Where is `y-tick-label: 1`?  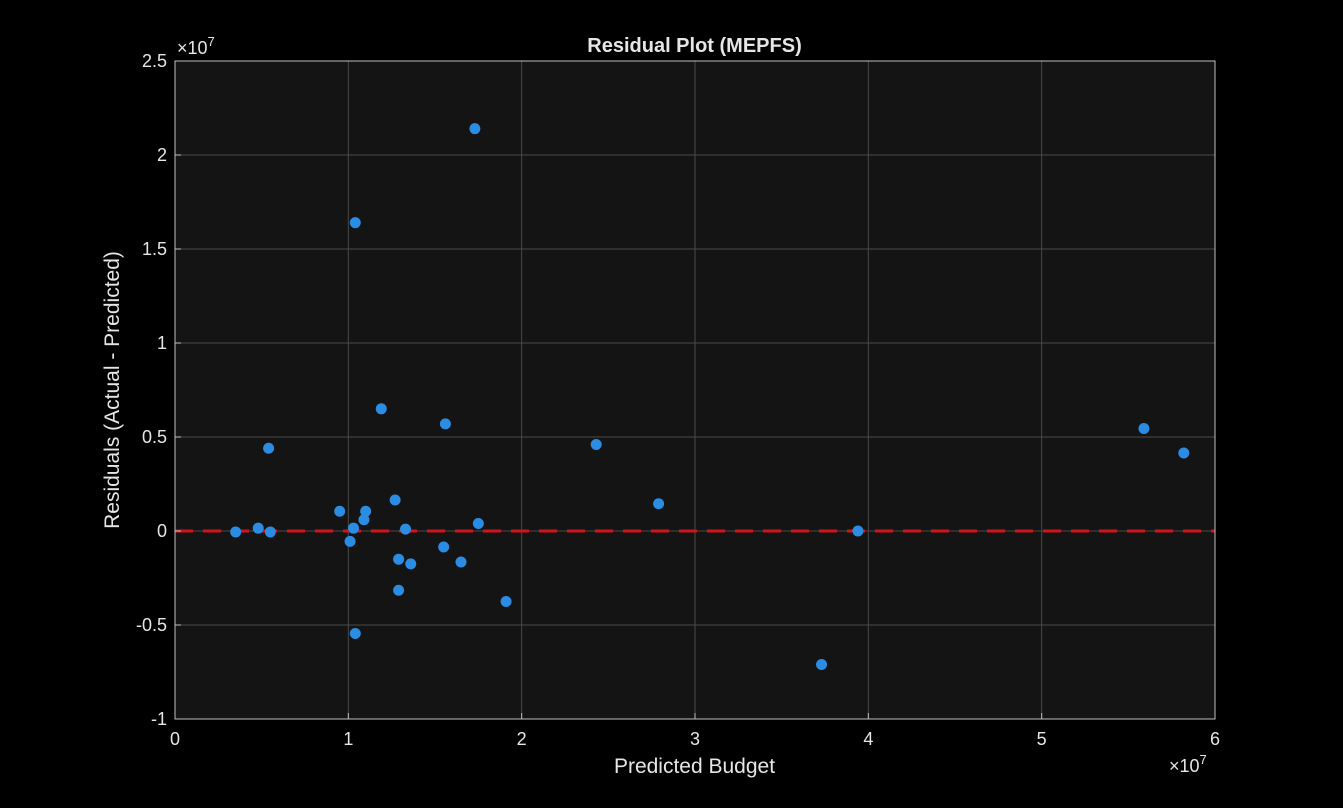
y-tick-label: 1 is located at coordinates (162, 343).